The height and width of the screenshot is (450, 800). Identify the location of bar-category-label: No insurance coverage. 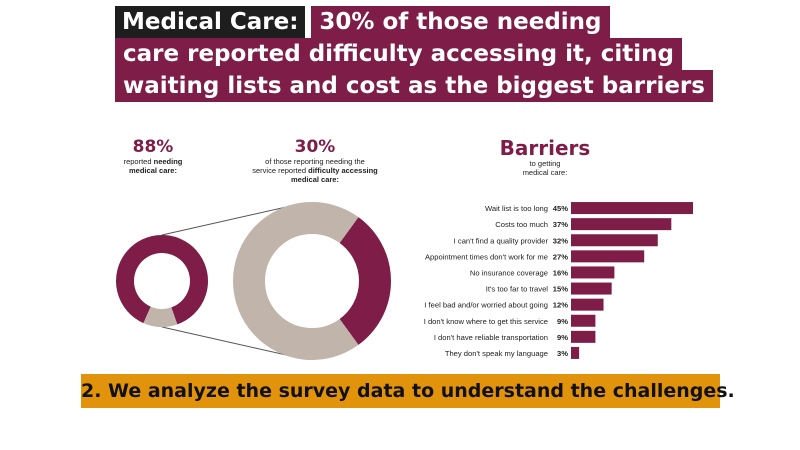
(509, 272).